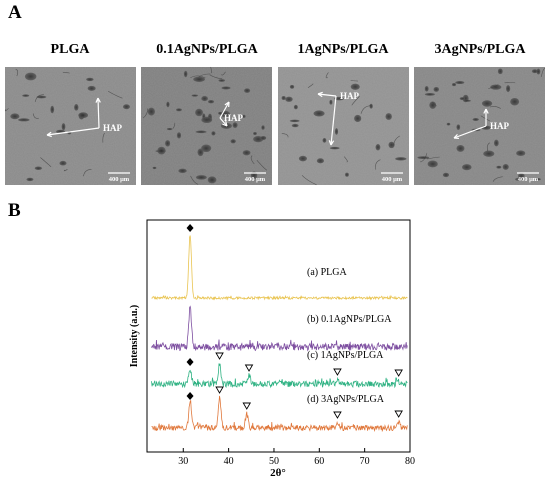 The image size is (550, 480). Describe the element at coordinates (345, 355) in the screenshot. I see `series-label-2: (c) 1AgNPs/PLGA` at that location.